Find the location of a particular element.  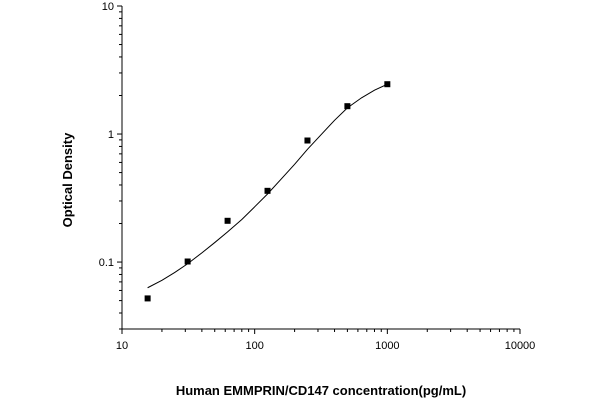

y-tick-label: 1 is located at coordinates (111, 135).